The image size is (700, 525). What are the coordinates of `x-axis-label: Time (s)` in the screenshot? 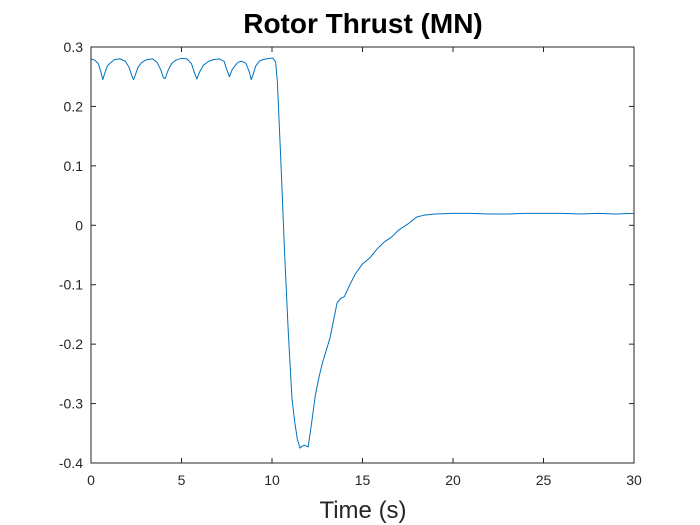 It's located at (362, 510).